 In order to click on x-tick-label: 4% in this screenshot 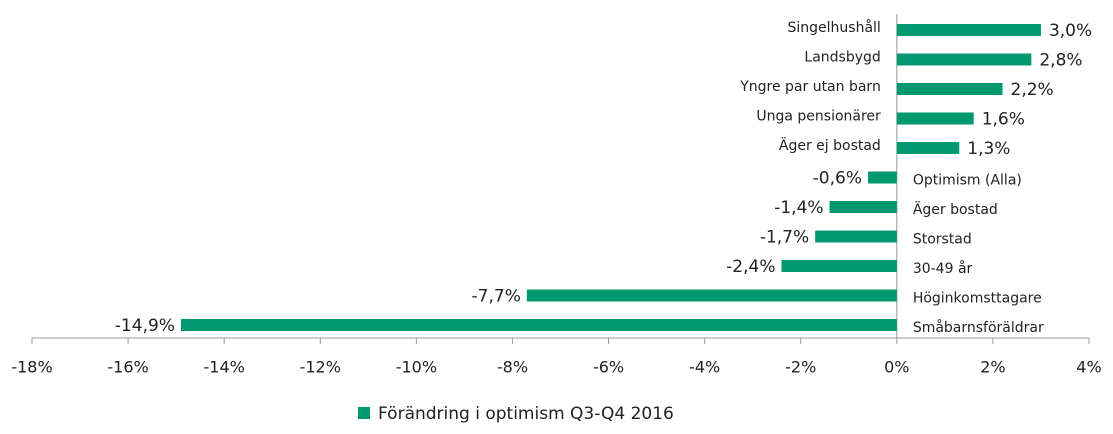, I will do `click(1088, 367)`.